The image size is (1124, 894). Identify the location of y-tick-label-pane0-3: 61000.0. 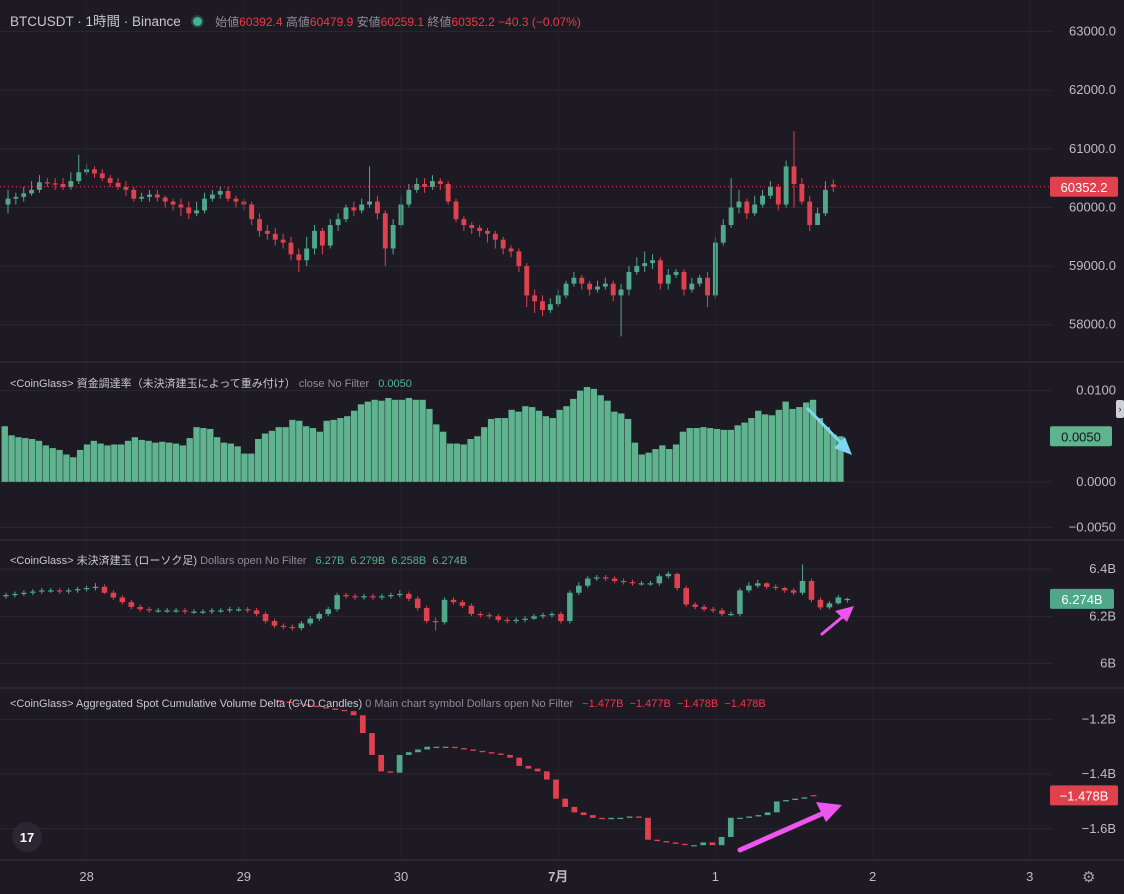
(1092, 148).